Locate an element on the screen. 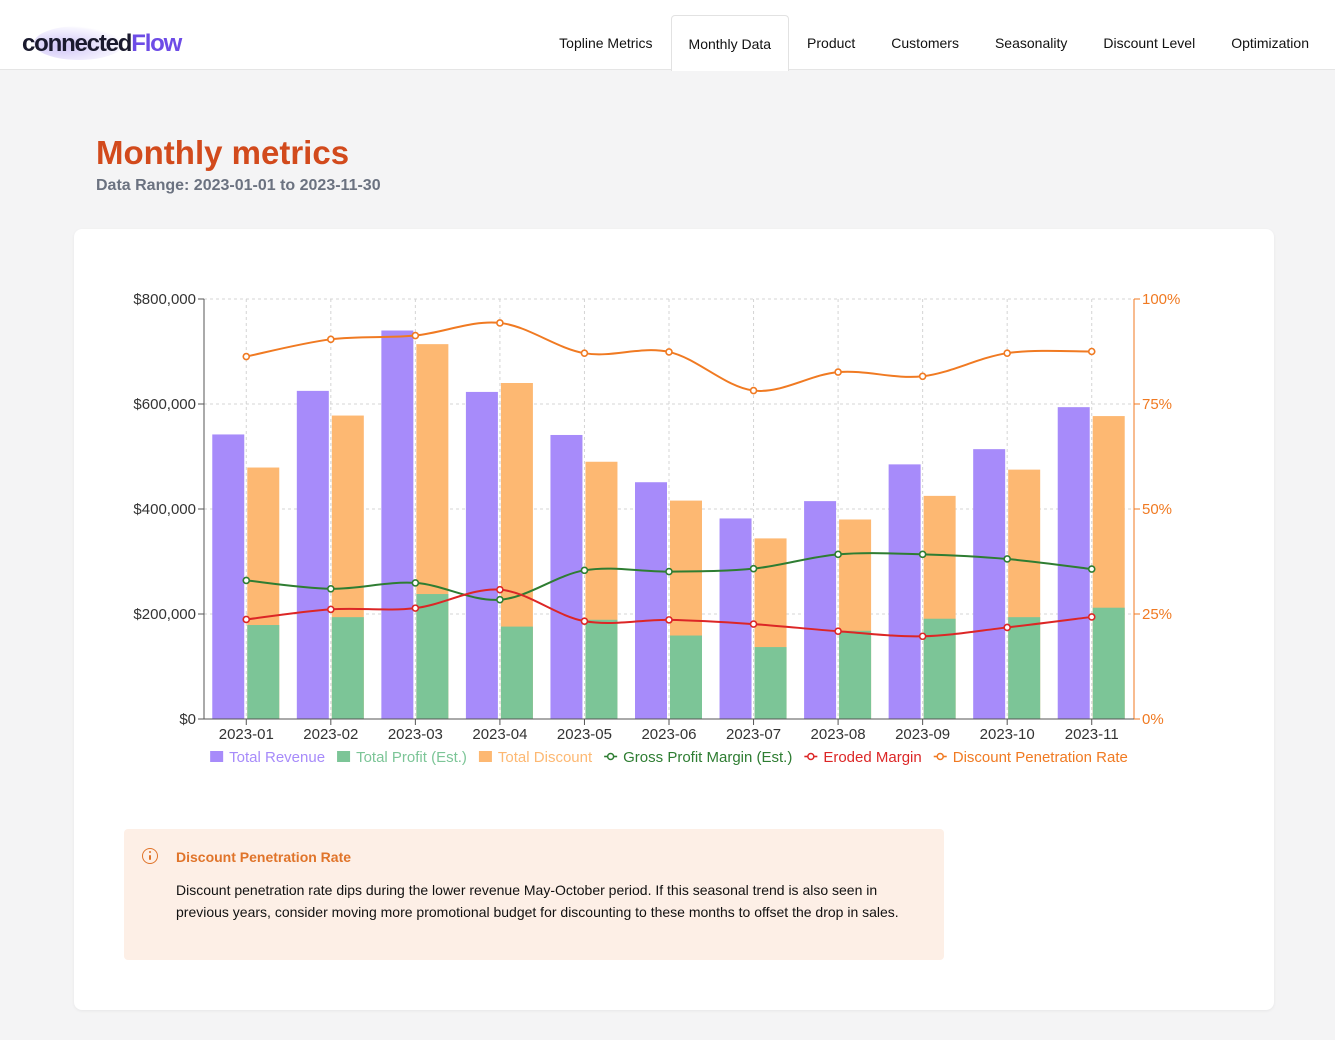 The width and height of the screenshot is (1335, 1040). page-title: Monthly metrics is located at coordinates (223, 152).